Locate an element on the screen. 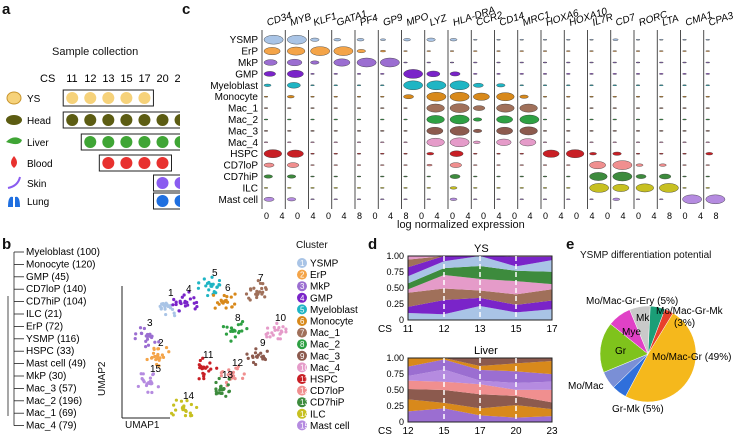 The height and width of the screenshot is (440, 737). ys-stage-17: 17 is located at coordinates (552, 329).